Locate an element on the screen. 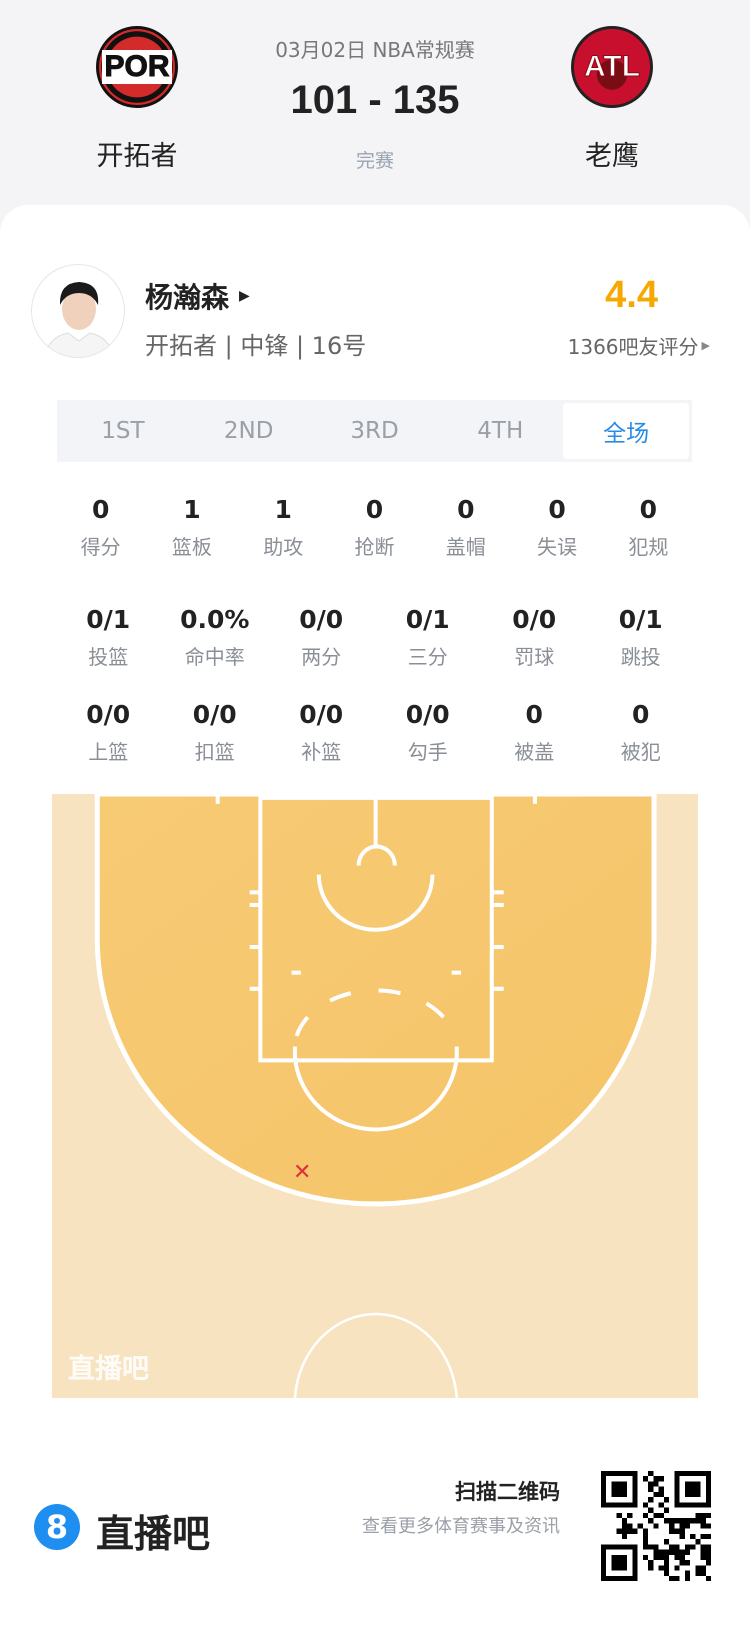 The image size is (750, 1629). stat-item: 0/0 上篮 is located at coordinates (108, 731).